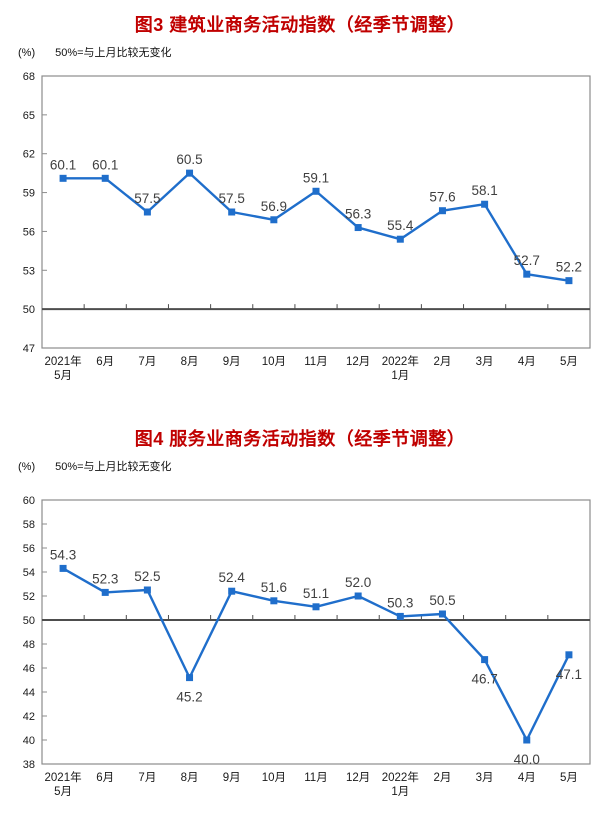 The height and width of the screenshot is (819, 600). I want to click on y-tick-label: 52, so click(29, 597).